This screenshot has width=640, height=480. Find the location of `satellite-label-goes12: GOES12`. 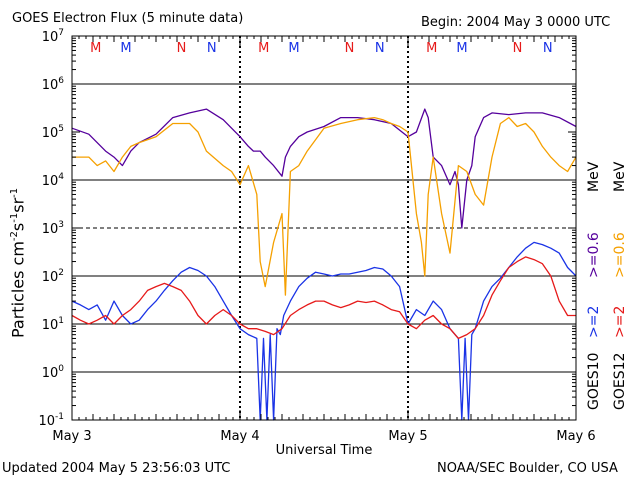

satellite-label-goes12: GOES12 is located at coordinates (620, 381).